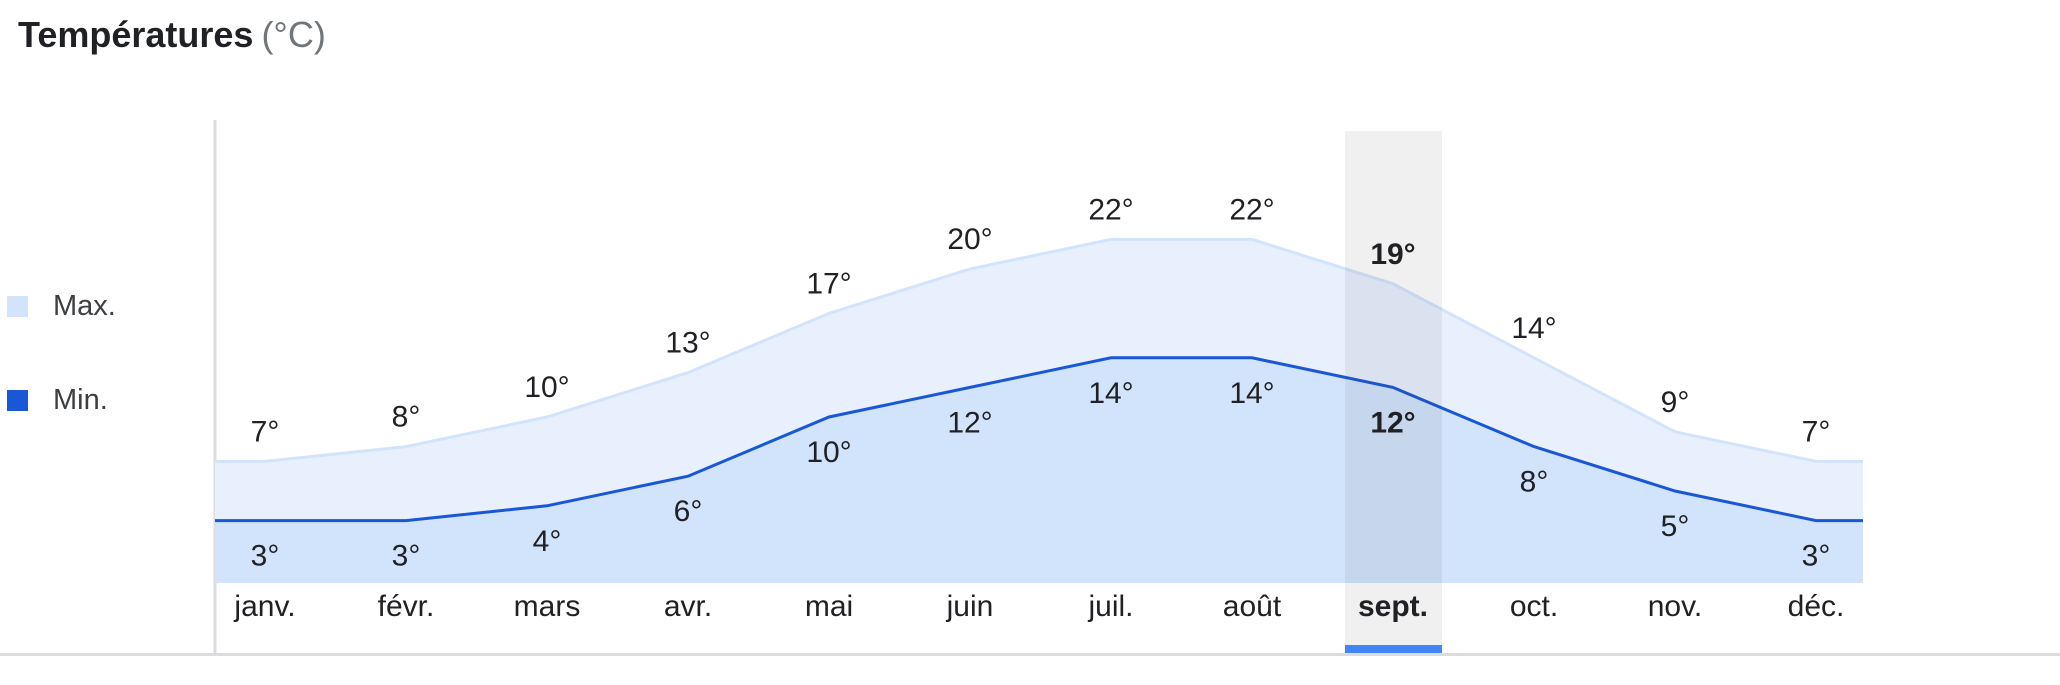  I want to click on data-label-min: 4°, so click(547, 541).